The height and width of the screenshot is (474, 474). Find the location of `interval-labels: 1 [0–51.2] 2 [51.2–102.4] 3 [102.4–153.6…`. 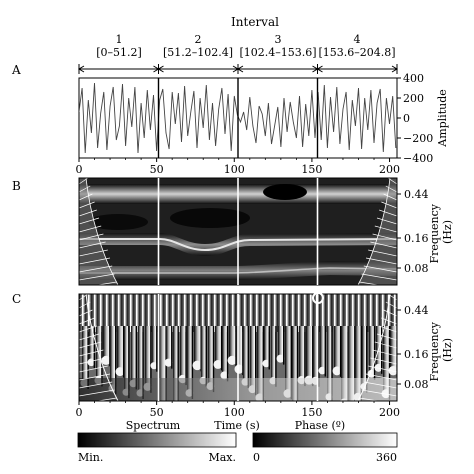

interval-labels: 1 [0–51.2] 2 [51.2–102.4] 3 [102.4–153.6… is located at coordinates (245, 46).